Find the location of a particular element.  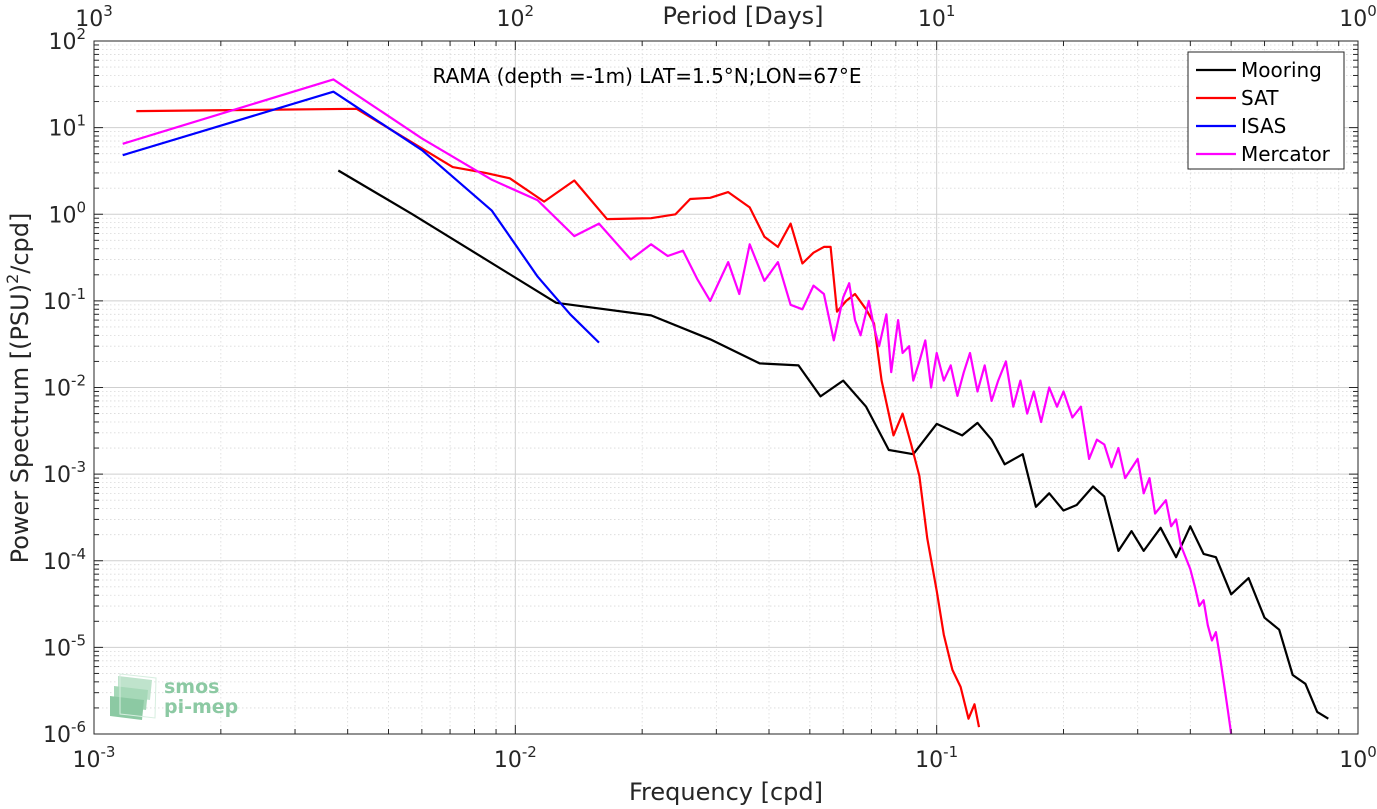

top-tick-label: 10¹ is located at coordinates (937, 17).